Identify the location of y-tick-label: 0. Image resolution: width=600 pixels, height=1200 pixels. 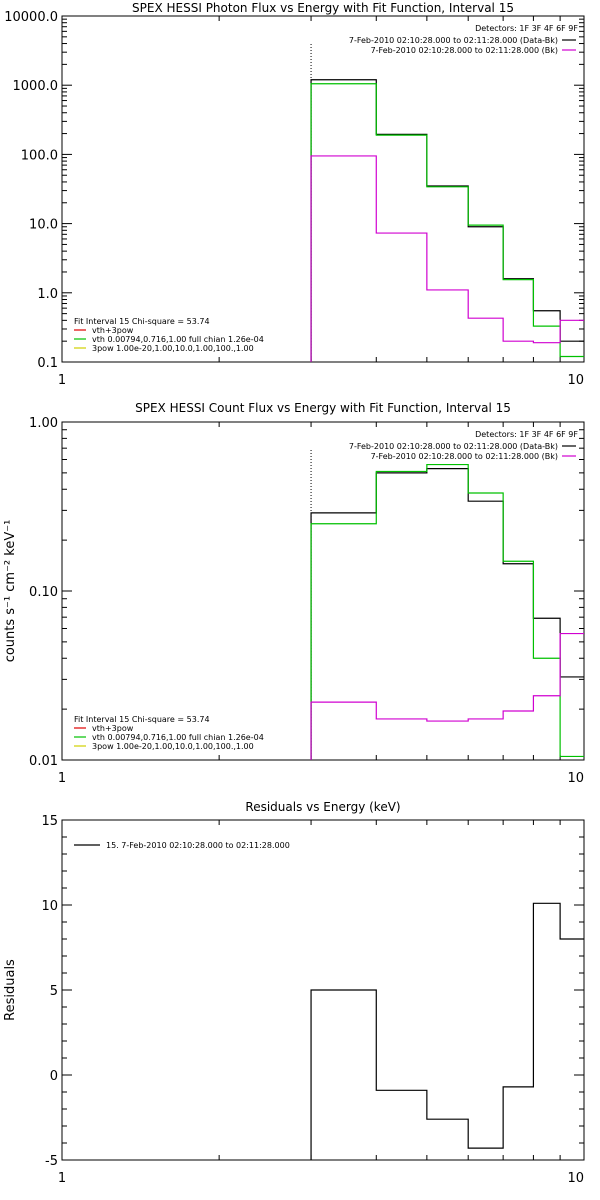
(54, 1076).